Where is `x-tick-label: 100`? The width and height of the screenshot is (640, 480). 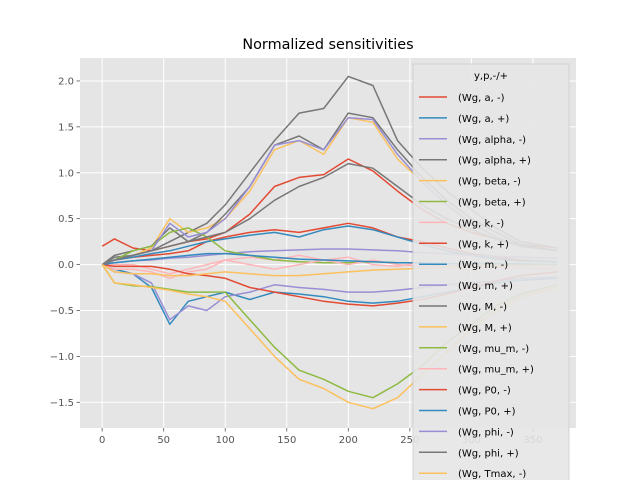
x-tick-label: 100 is located at coordinates (225, 440).